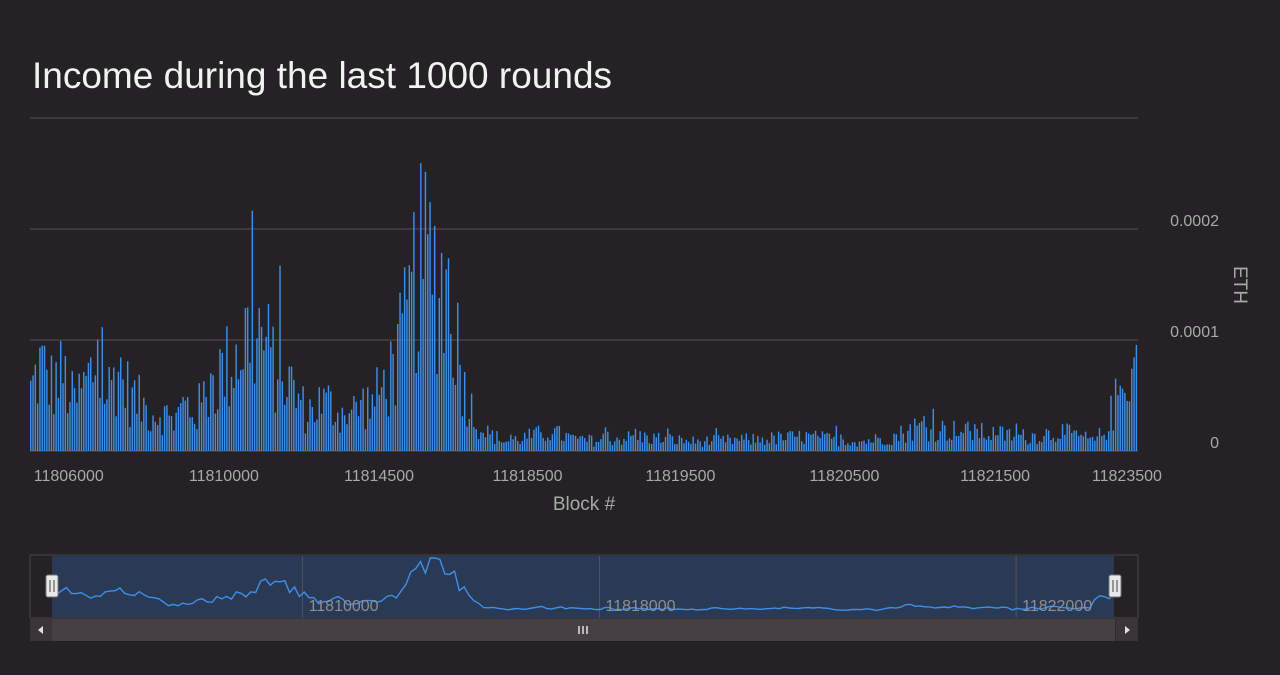 This screenshot has width=1280, height=675. Describe the element at coordinates (1115, 586) in the screenshot. I see `navigator-right-handle` at that location.